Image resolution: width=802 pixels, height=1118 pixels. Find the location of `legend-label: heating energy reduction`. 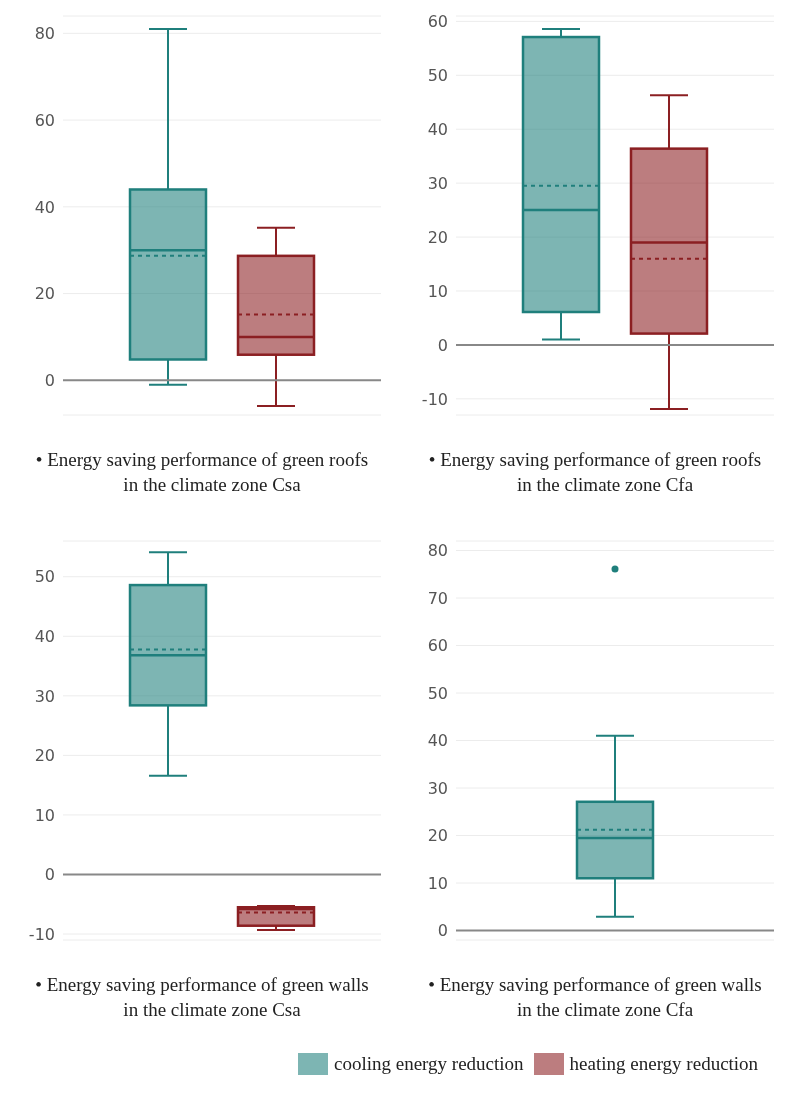

legend-label: heating energy reduction is located at coordinates (664, 1064).